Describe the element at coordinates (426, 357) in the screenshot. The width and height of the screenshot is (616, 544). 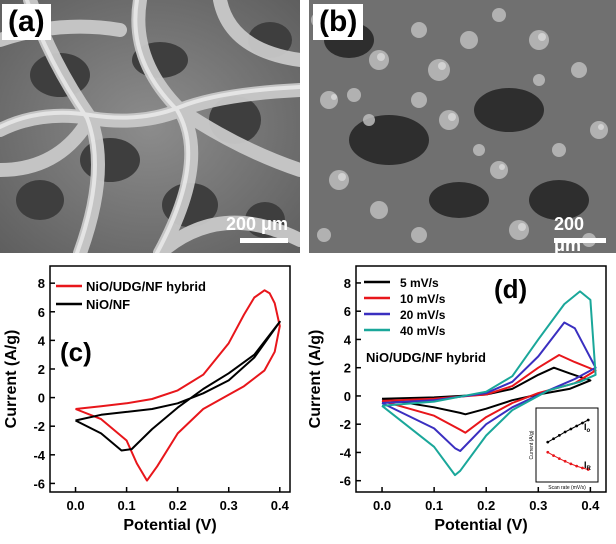
I see `chart-title-d: NiO/UDG/NF hybrid` at that location.